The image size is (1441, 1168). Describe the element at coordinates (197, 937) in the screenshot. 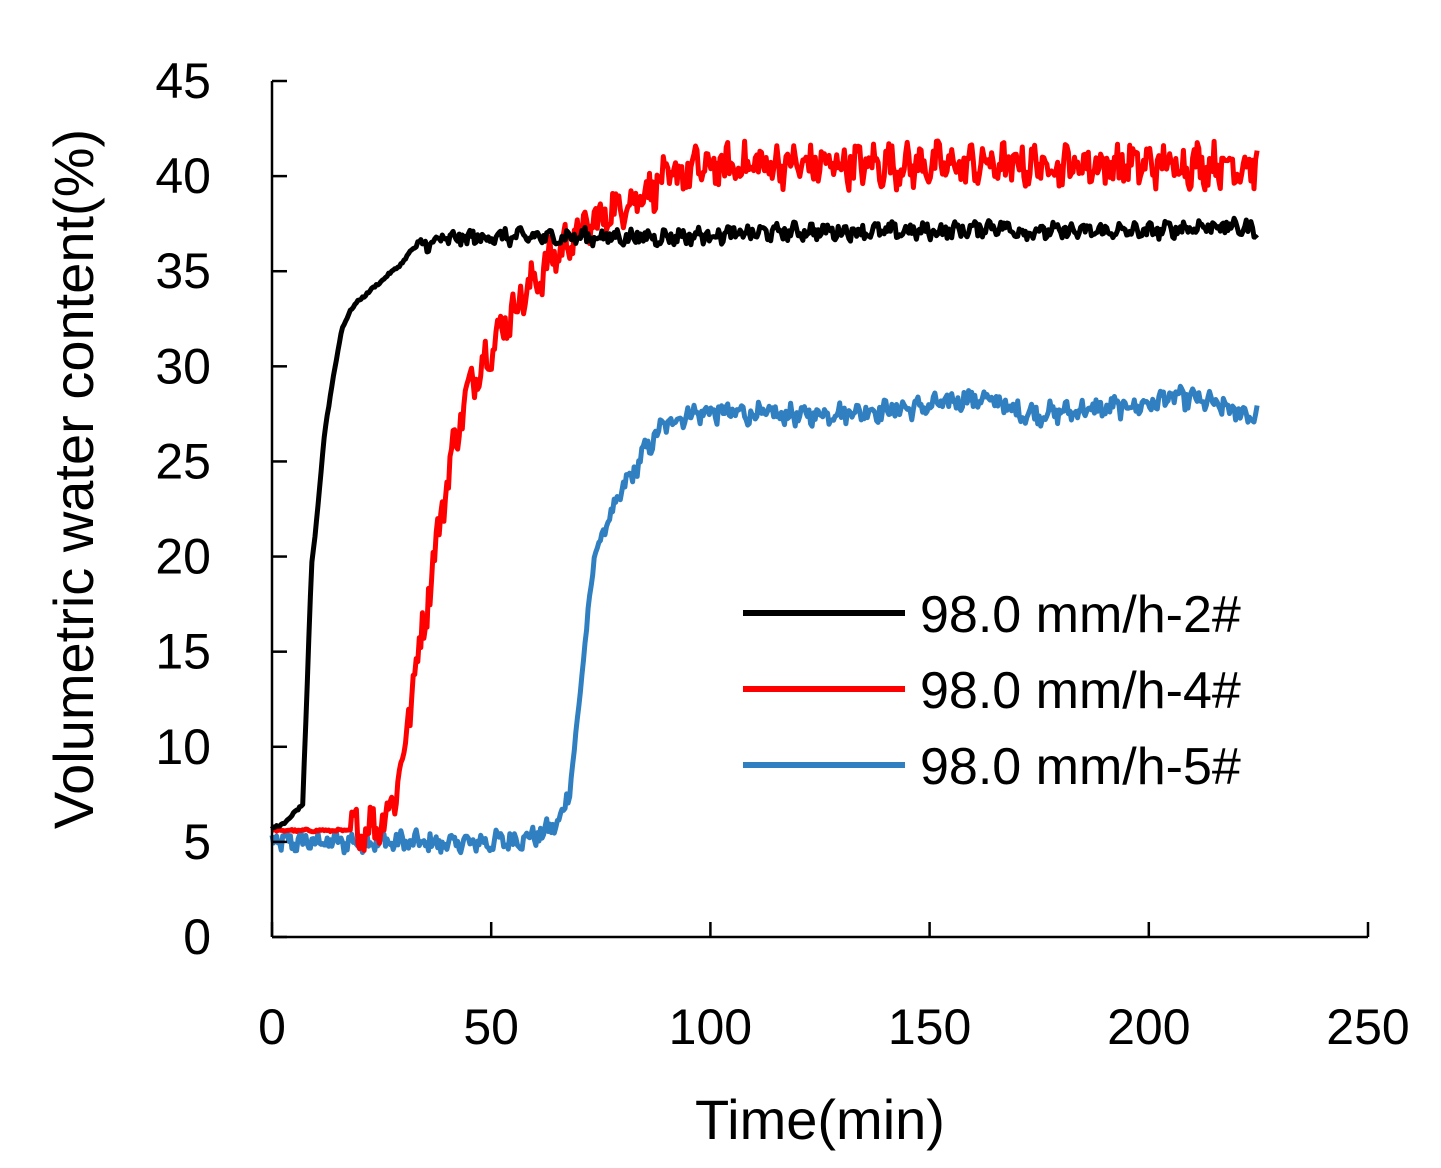

I see `y-tick-label: 0` at that location.